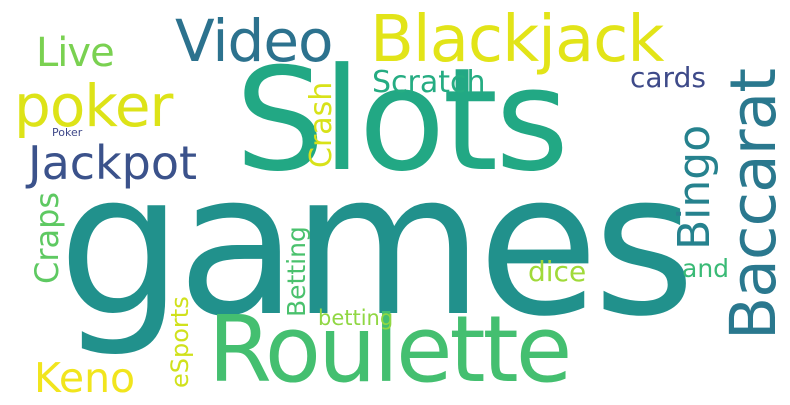  What do you see at coordinates (694, 187) in the screenshot?
I see `word-bingo: Bingo` at bounding box center [694, 187].